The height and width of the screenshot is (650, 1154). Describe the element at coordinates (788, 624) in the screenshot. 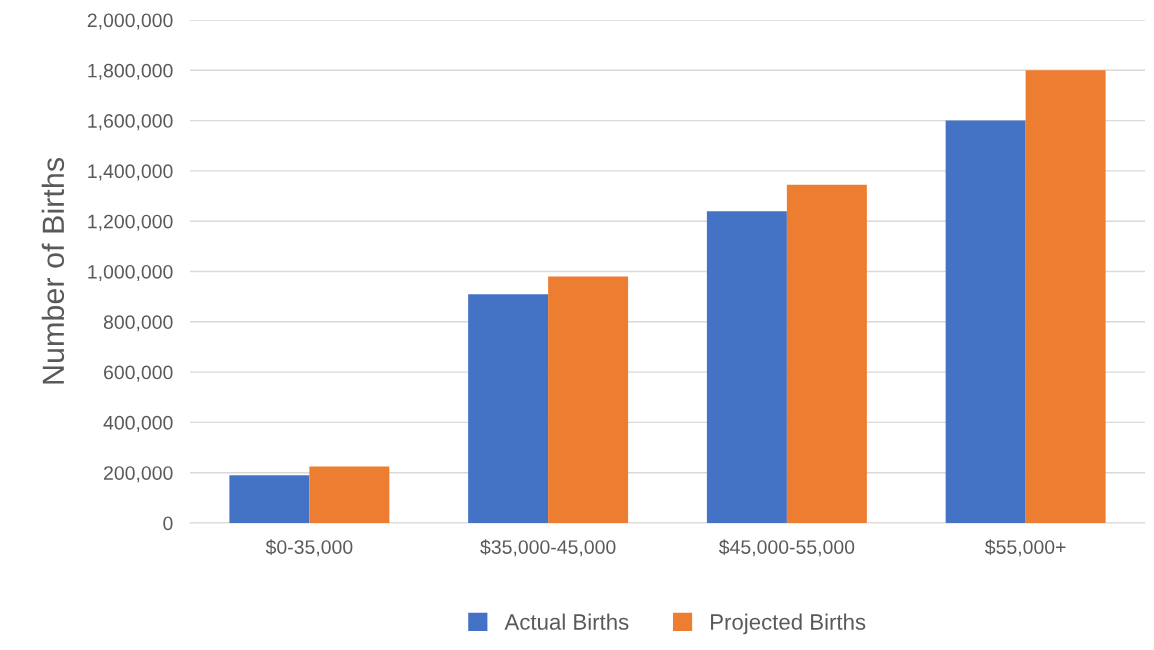

I see `legend-label: Projected Births` at that location.